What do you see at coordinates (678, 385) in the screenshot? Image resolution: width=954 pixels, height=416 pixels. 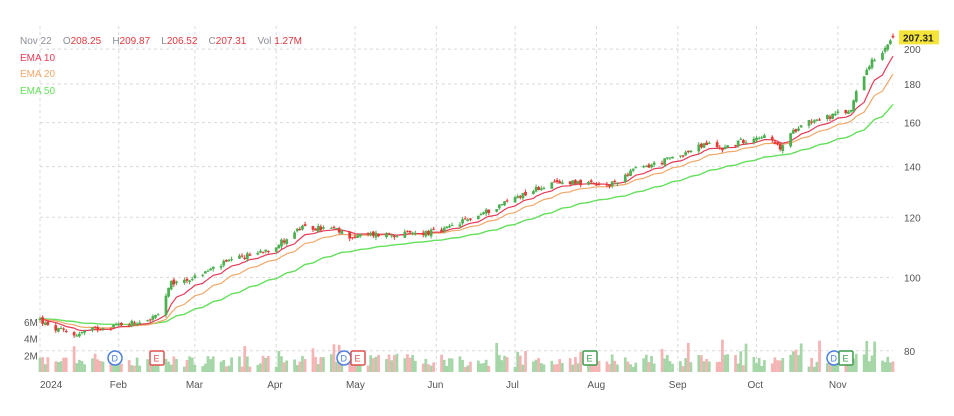 I see `x-tick-label: Sep` at bounding box center [678, 385].